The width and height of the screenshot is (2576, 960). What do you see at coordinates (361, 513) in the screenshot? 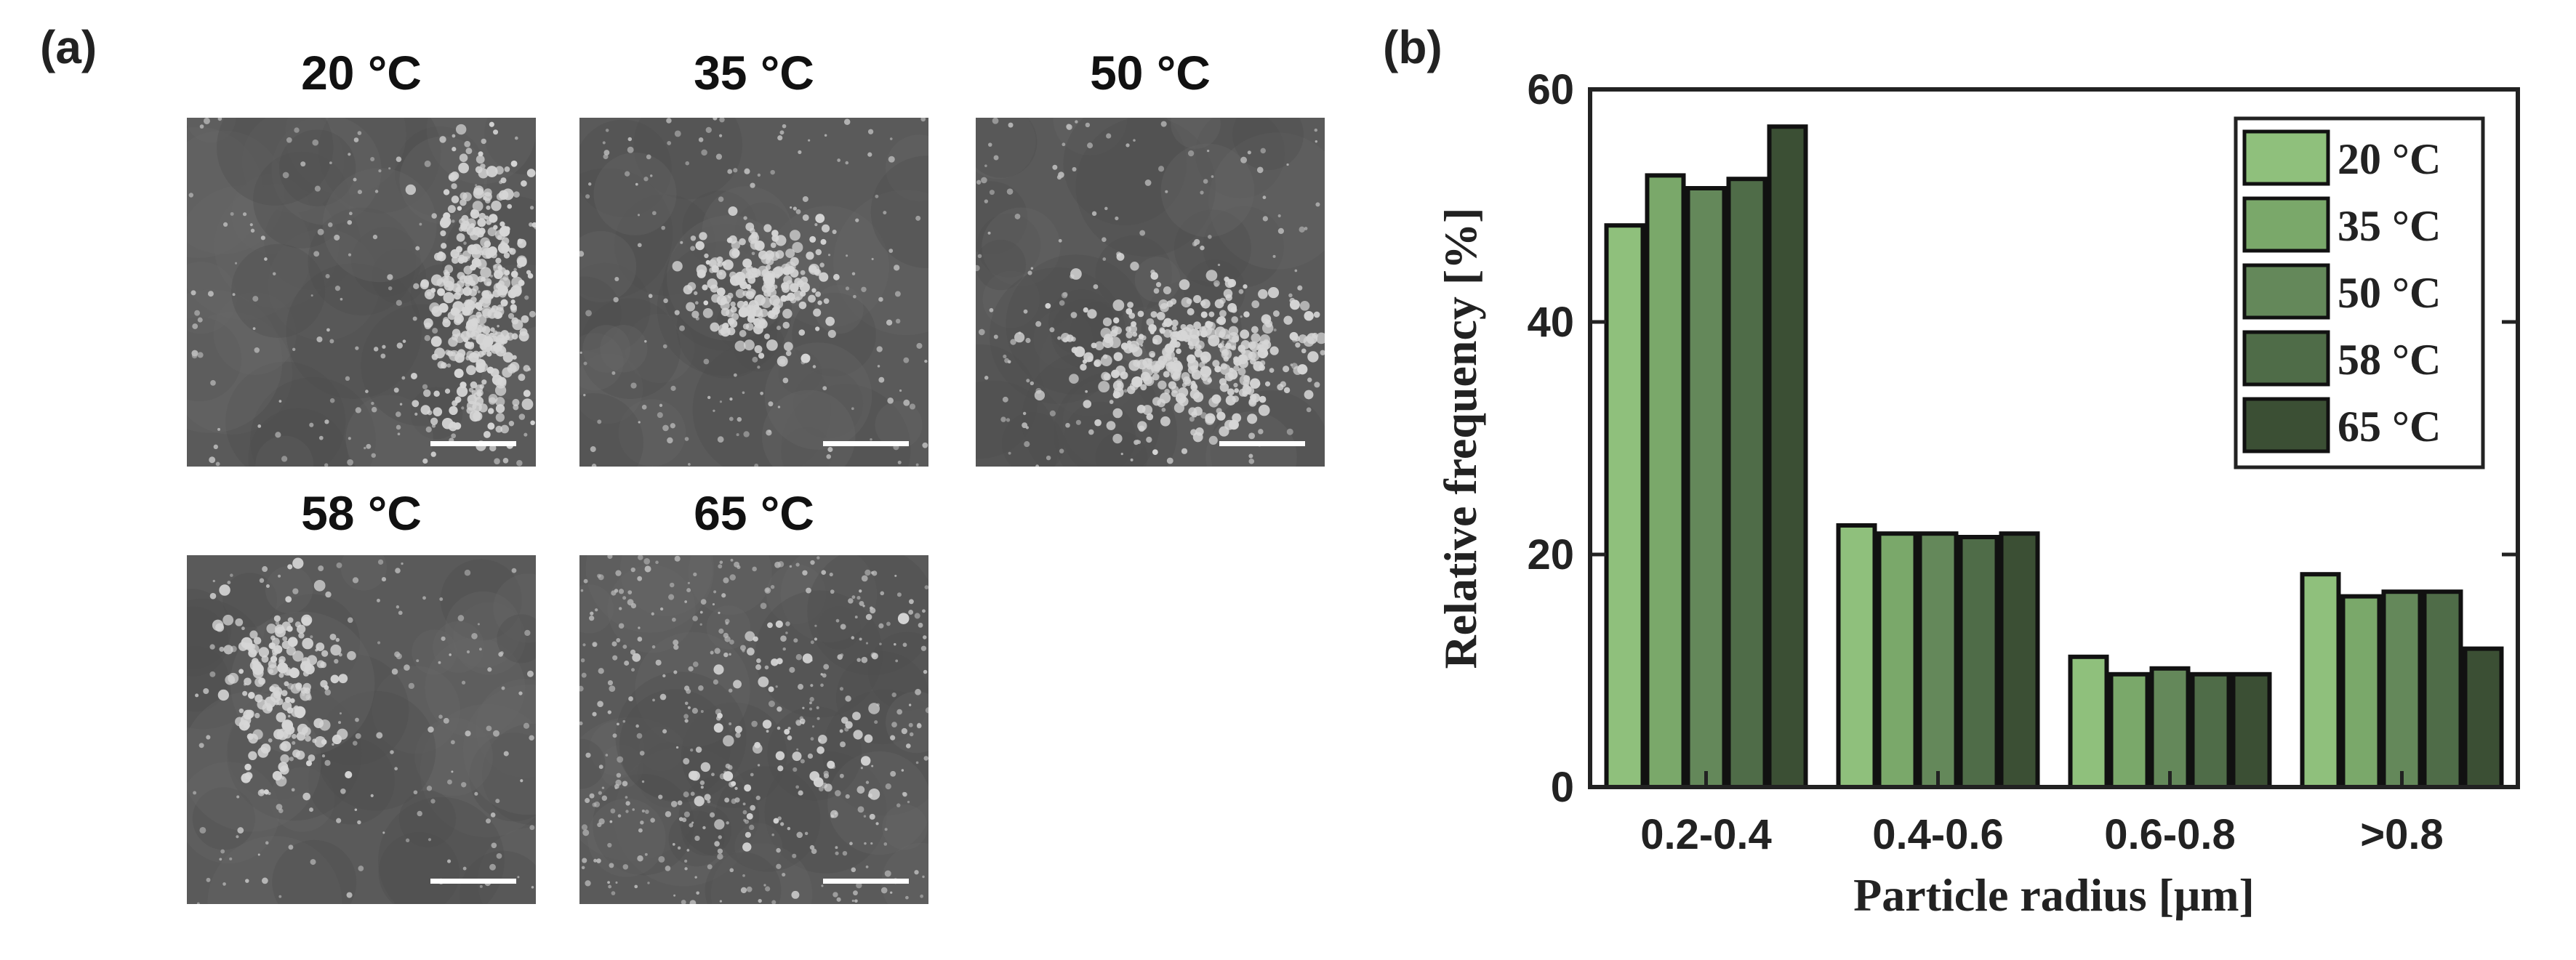
I see `micrograph-title-58c: 58 °C` at bounding box center [361, 513].